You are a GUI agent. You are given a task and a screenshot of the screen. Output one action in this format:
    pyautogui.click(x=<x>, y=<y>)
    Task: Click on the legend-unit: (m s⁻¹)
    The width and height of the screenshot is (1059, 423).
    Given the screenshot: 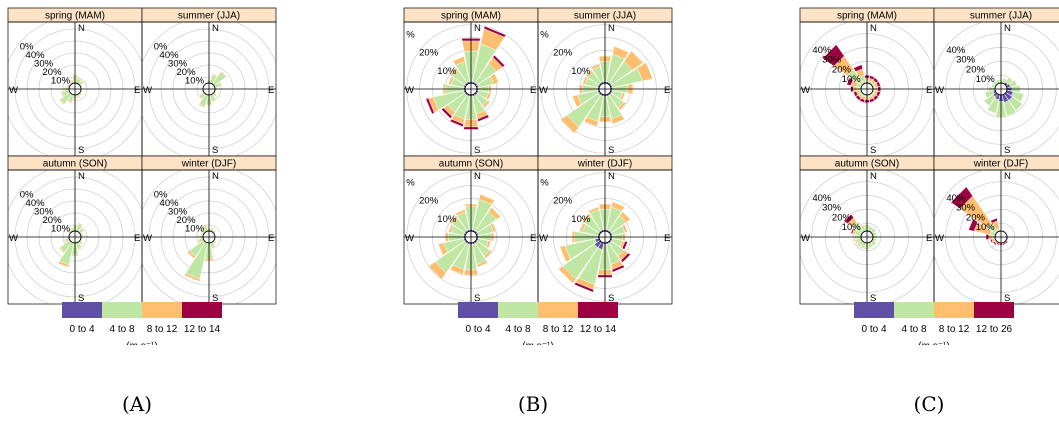 What is the action you would take?
    pyautogui.click(x=537, y=343)
    